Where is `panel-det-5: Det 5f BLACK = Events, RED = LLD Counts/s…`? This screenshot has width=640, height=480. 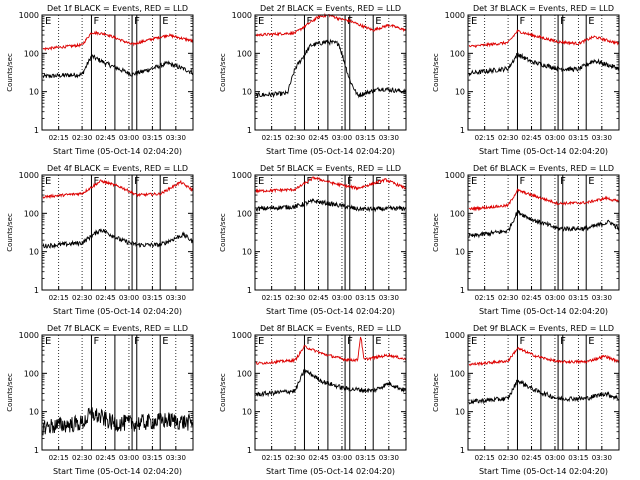 panel-det-5: Det 5f BLACK = Events, RED = LLD Counts/s… is located at coordinates (313, 240).